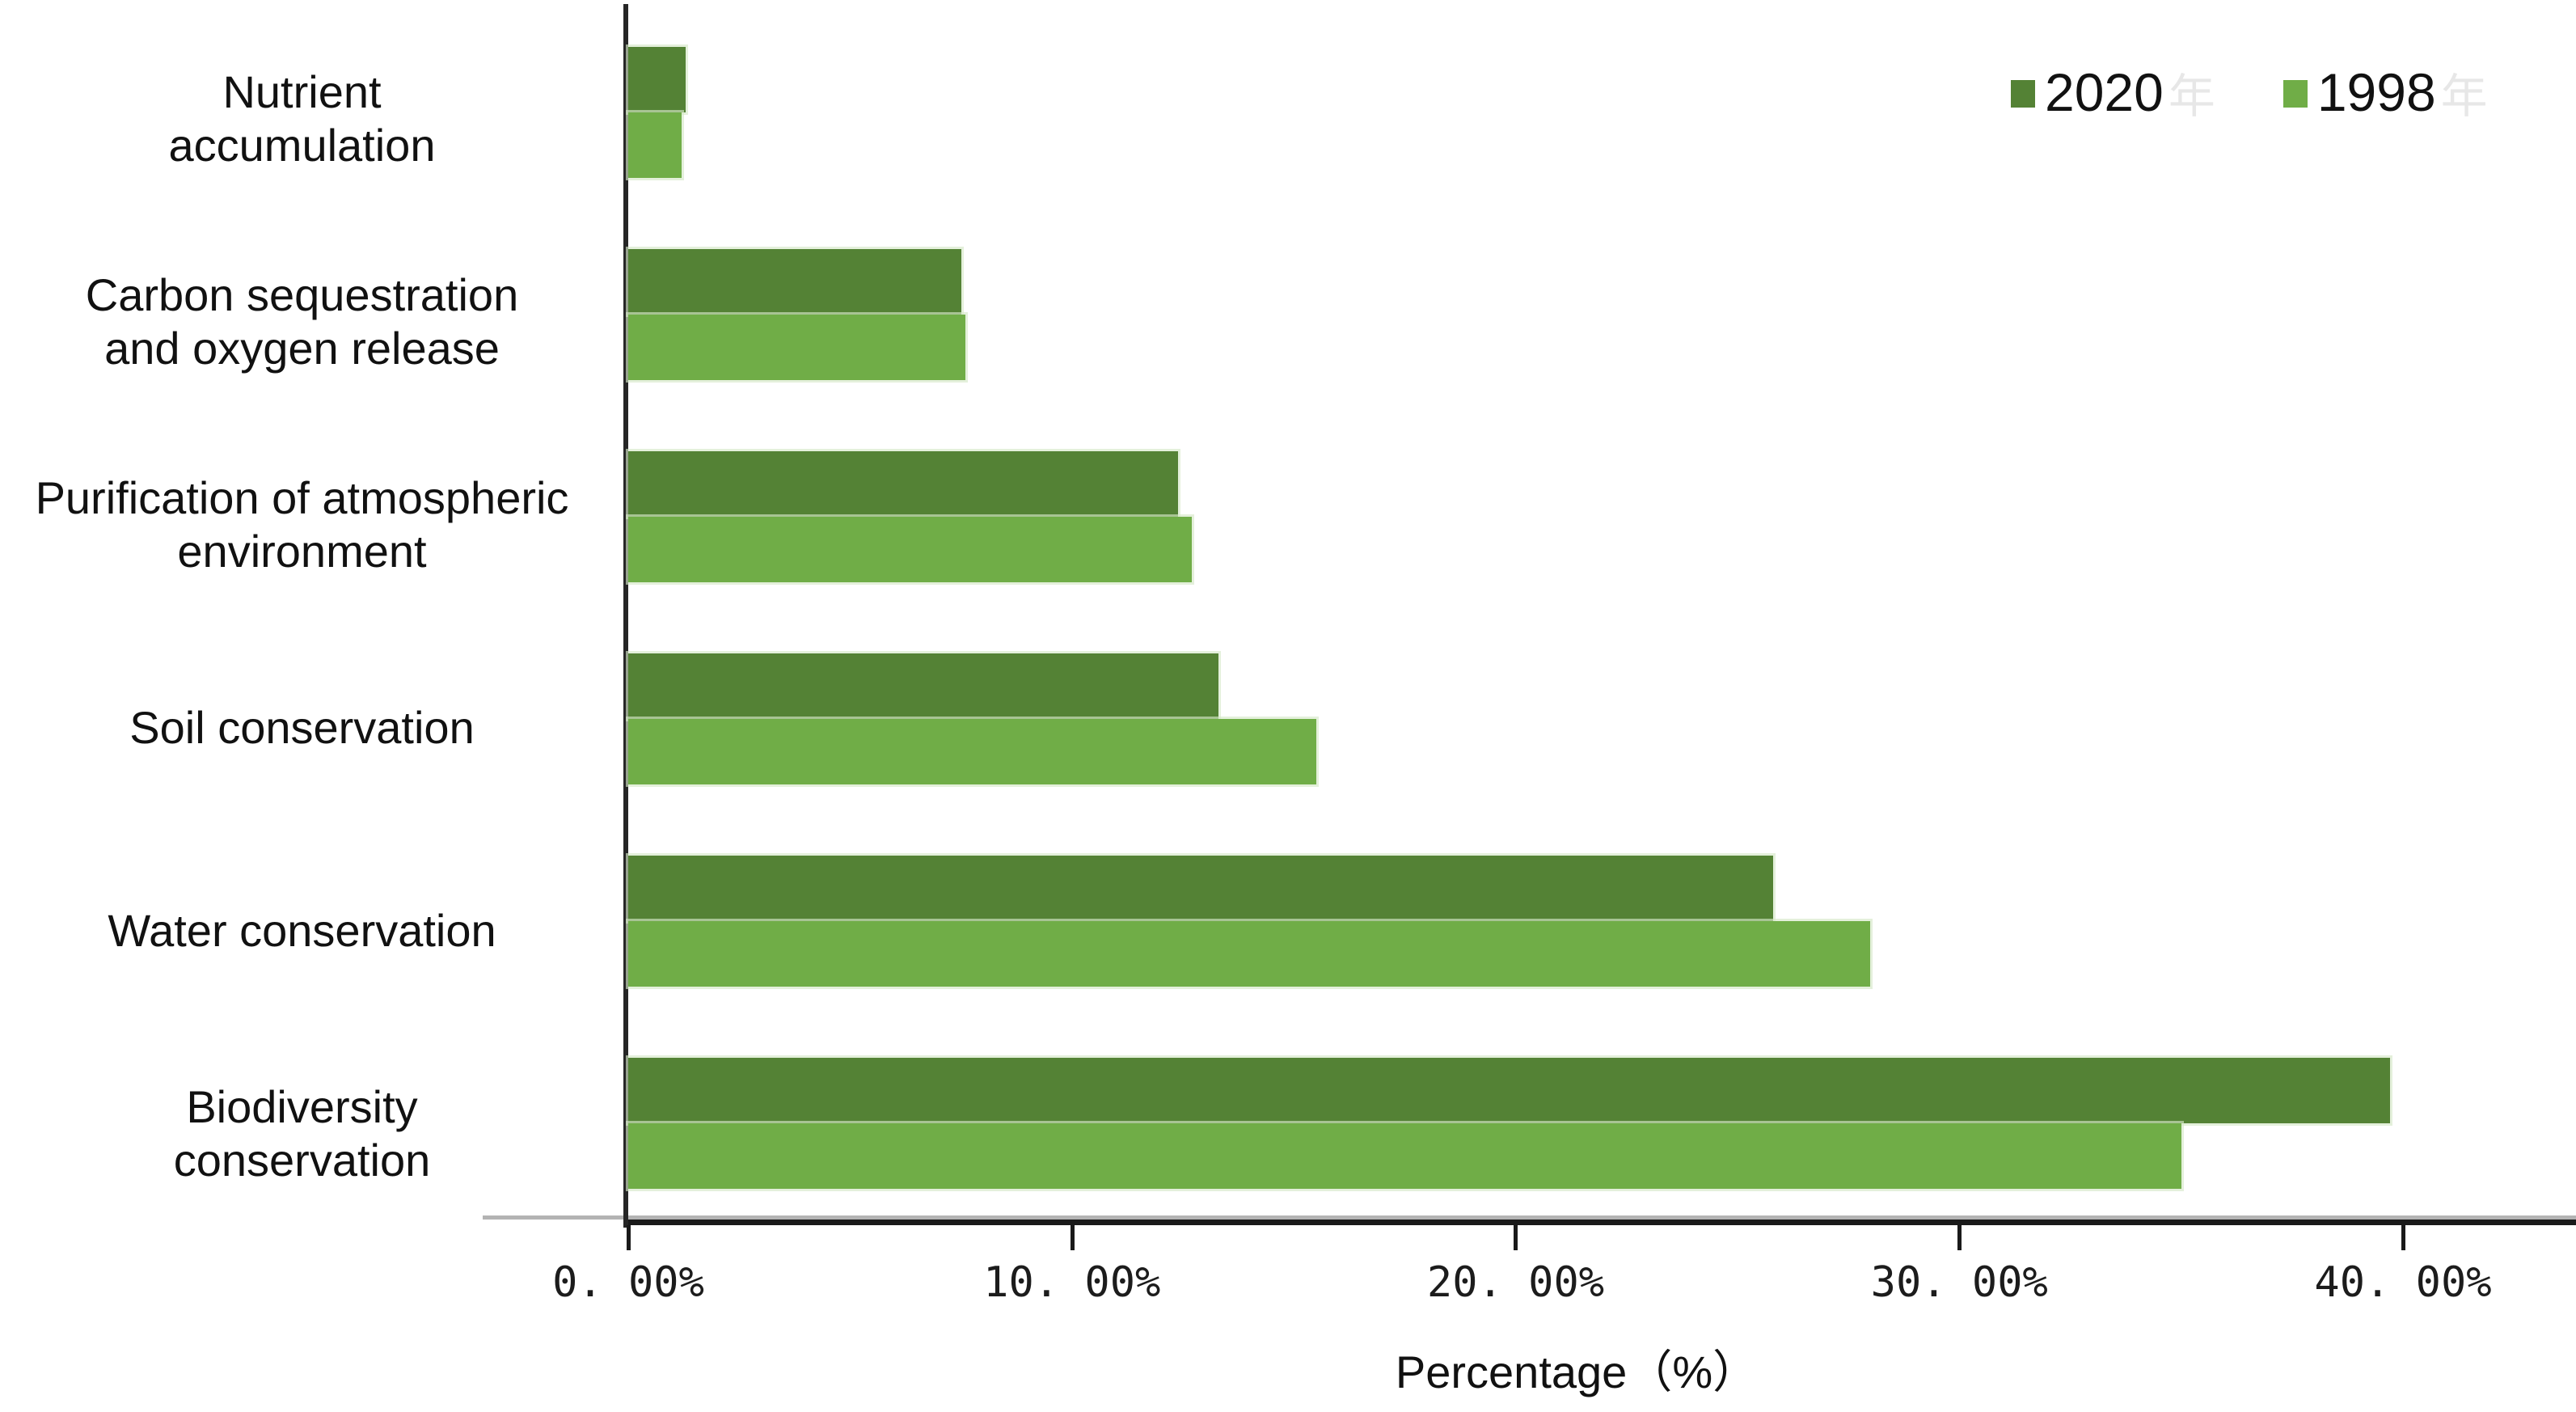 This screenshot has width=2576, height=1412. I want to click on legend: 2020 年 1998 年, so click(2249, 92).